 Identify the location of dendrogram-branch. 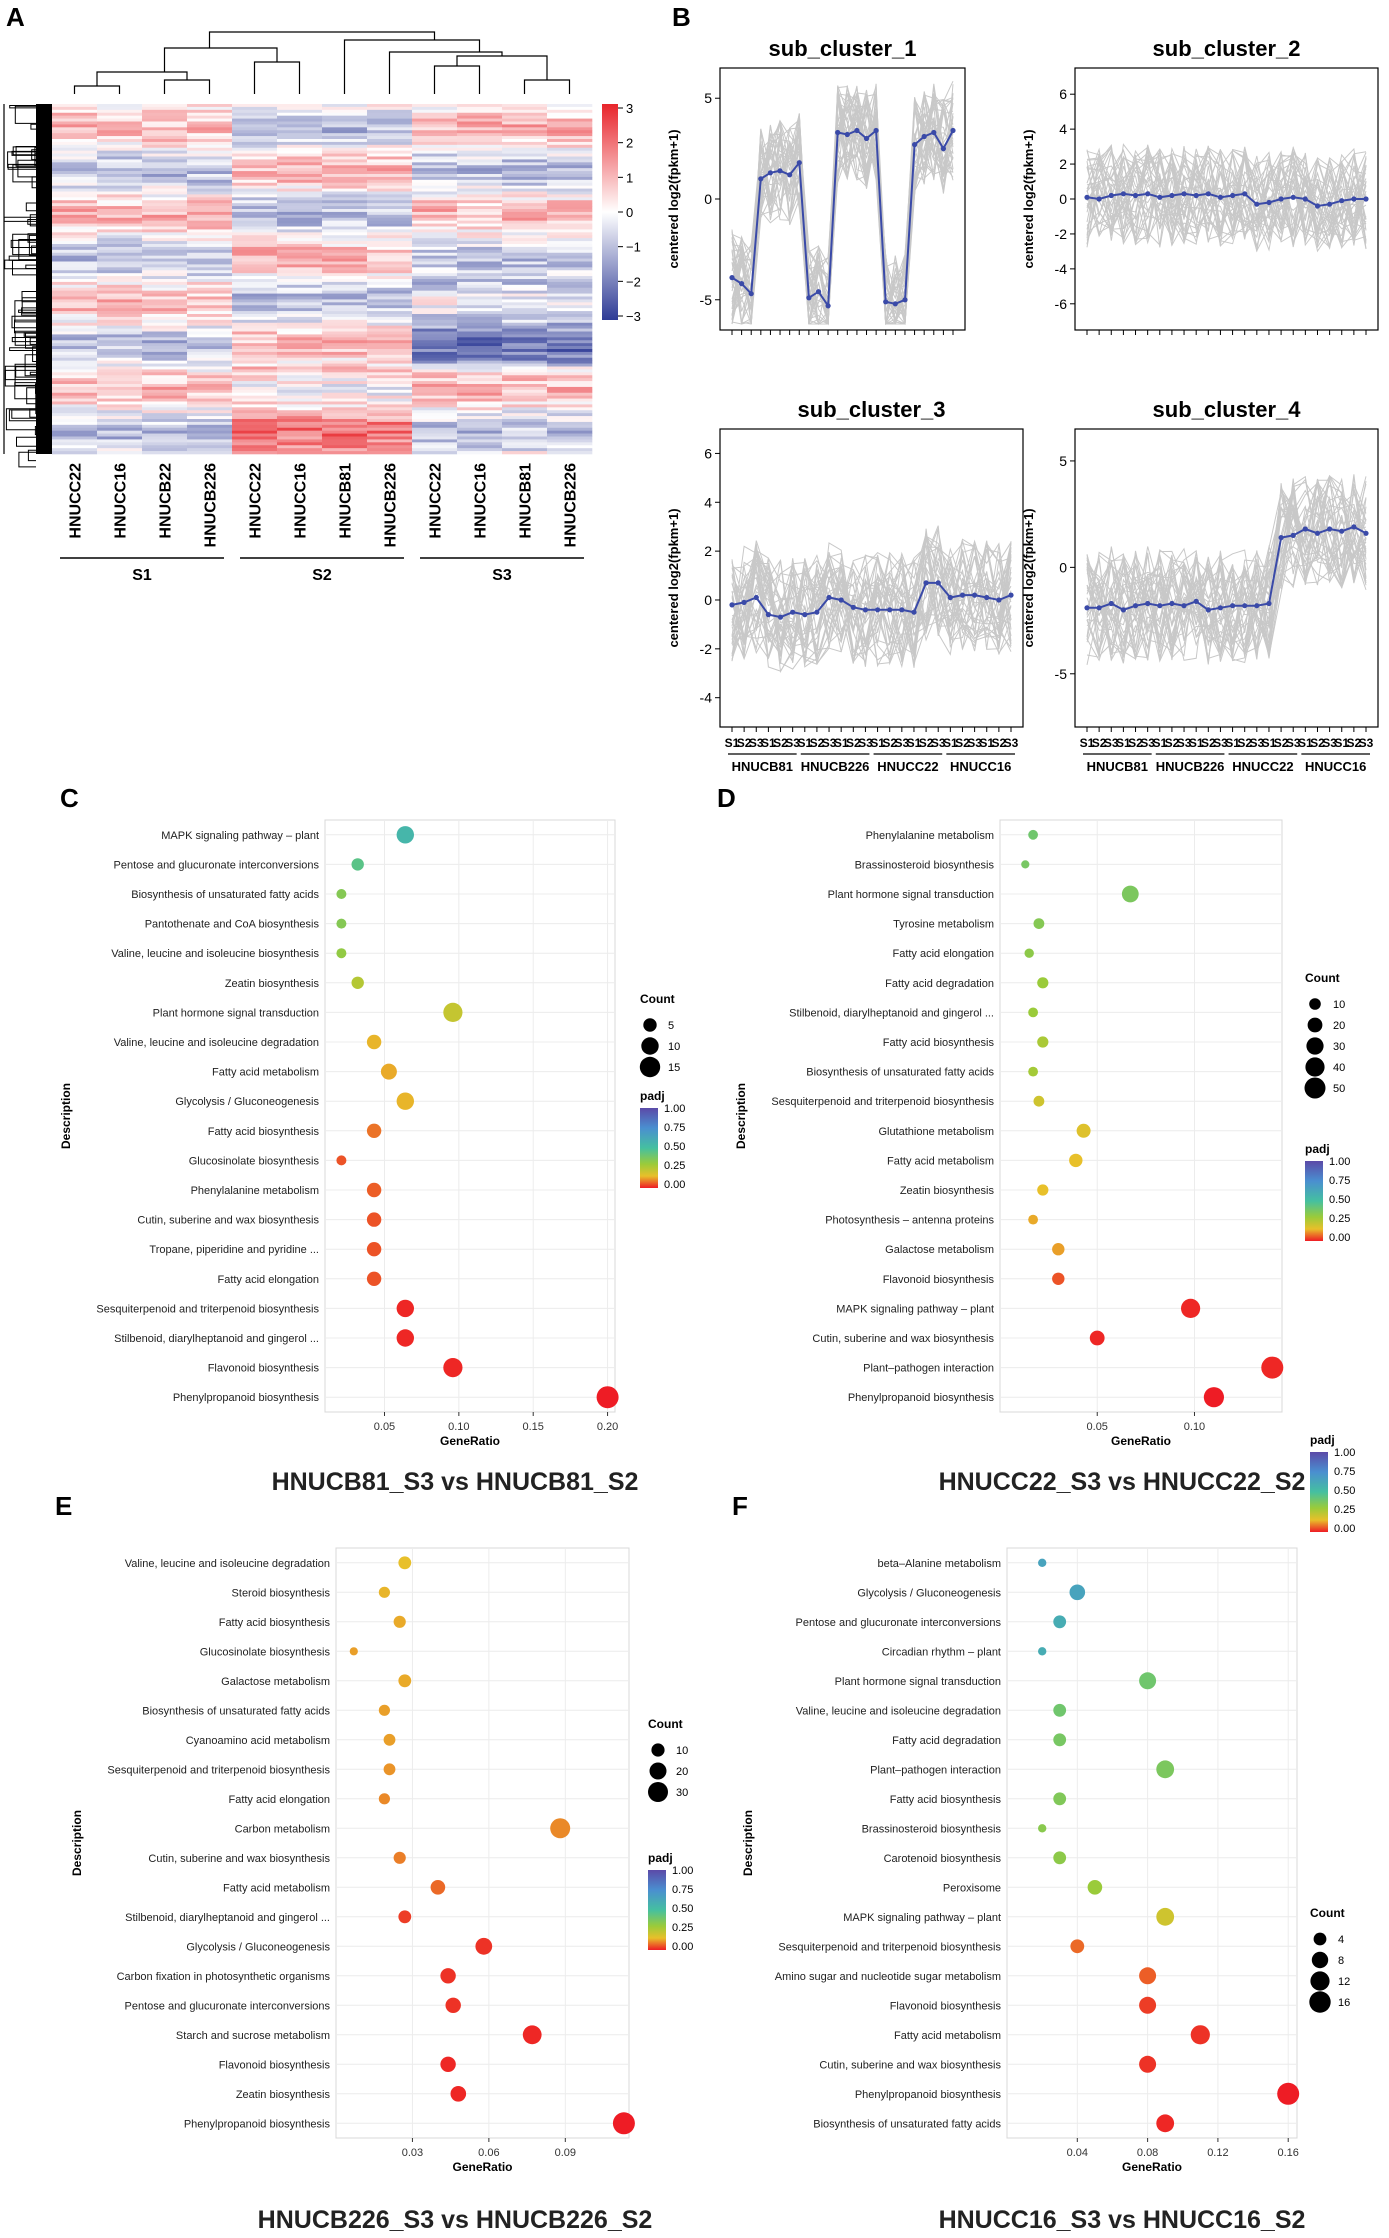
(26, 441).